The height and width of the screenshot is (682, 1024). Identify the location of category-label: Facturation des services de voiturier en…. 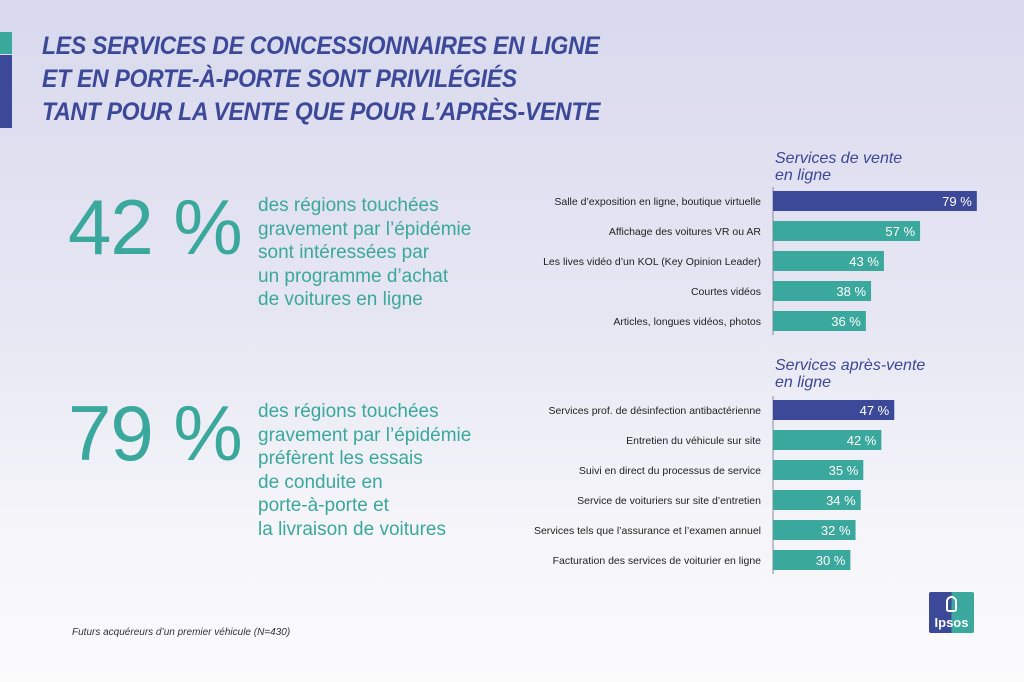
(657, 561).